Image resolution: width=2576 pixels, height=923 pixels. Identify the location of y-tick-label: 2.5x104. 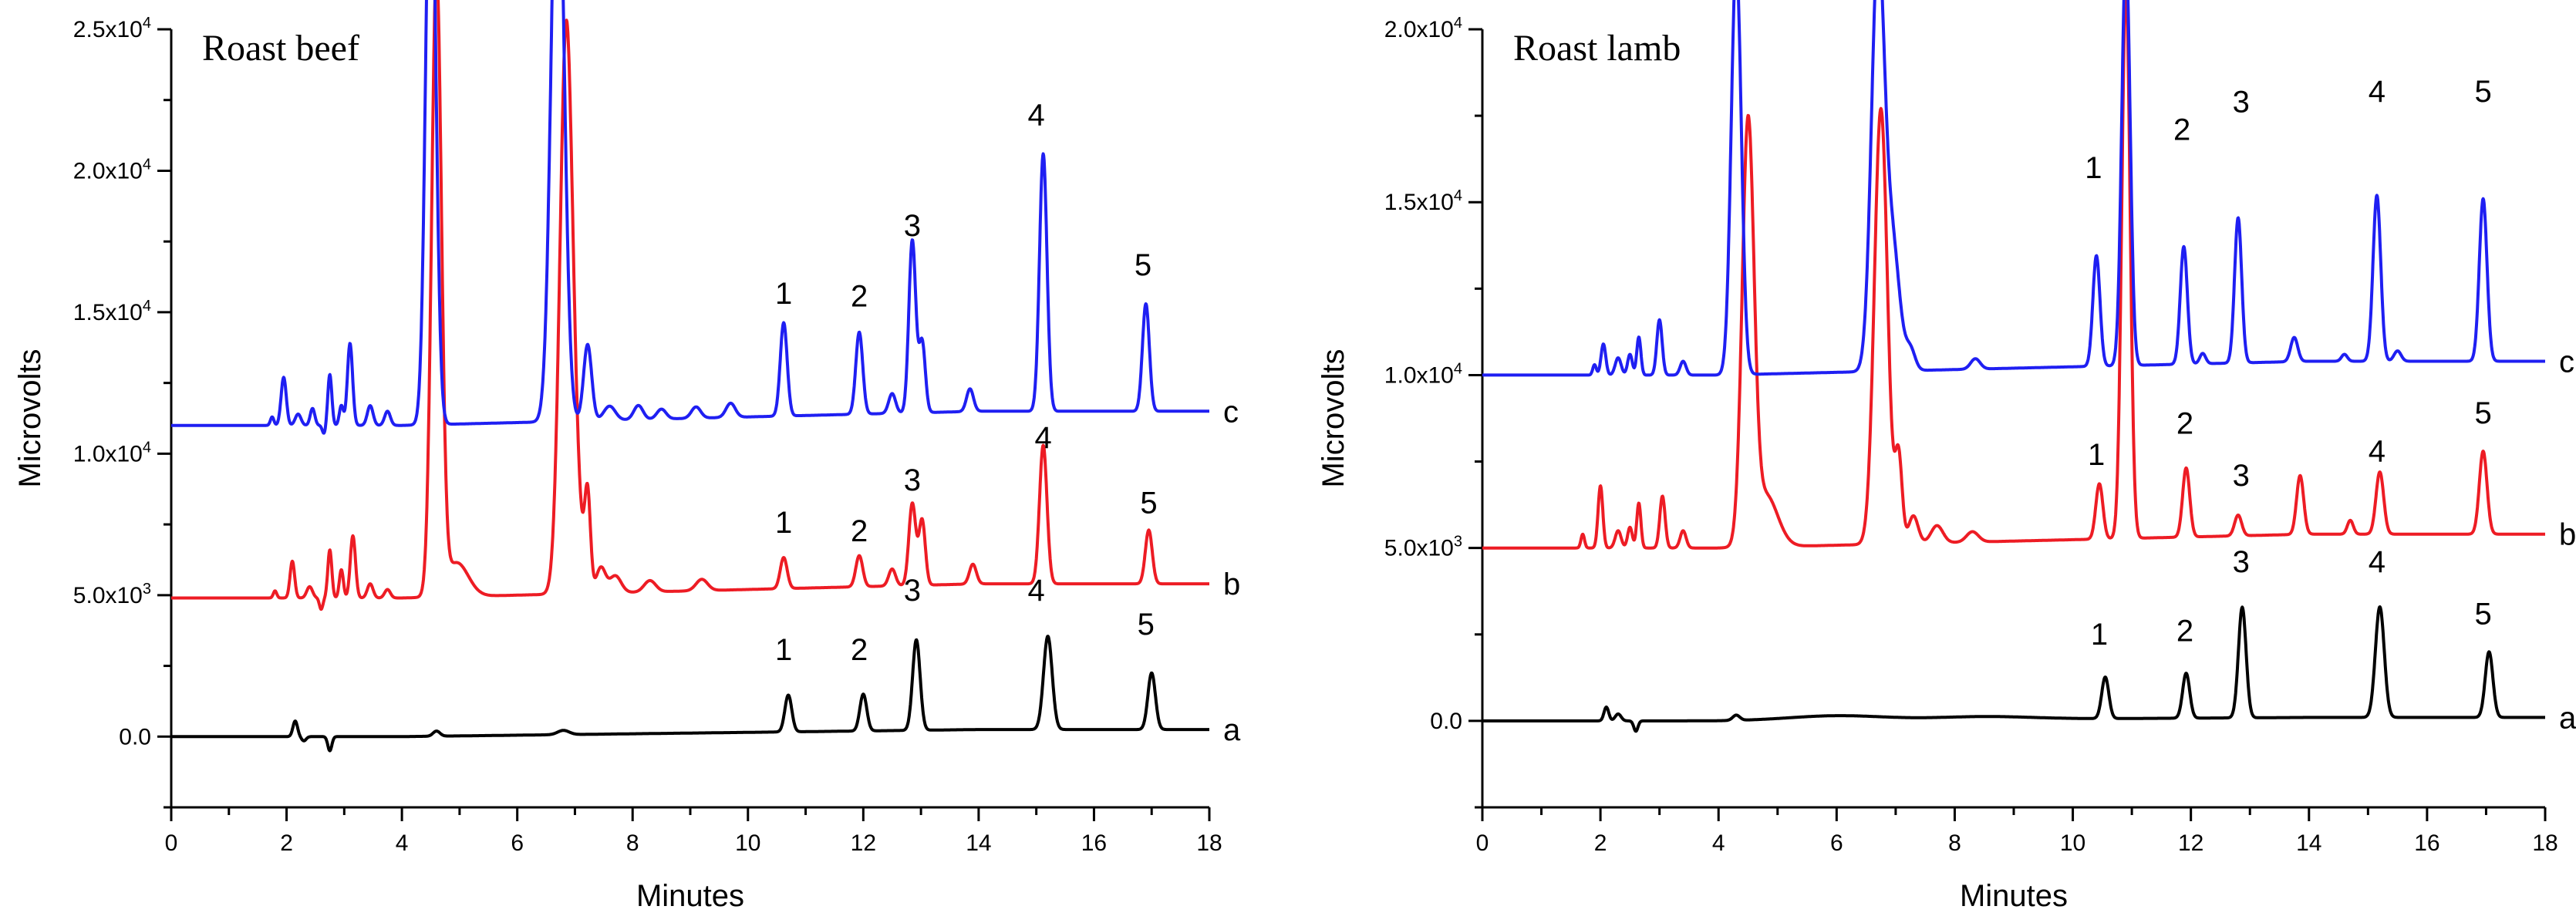
(112, 29).